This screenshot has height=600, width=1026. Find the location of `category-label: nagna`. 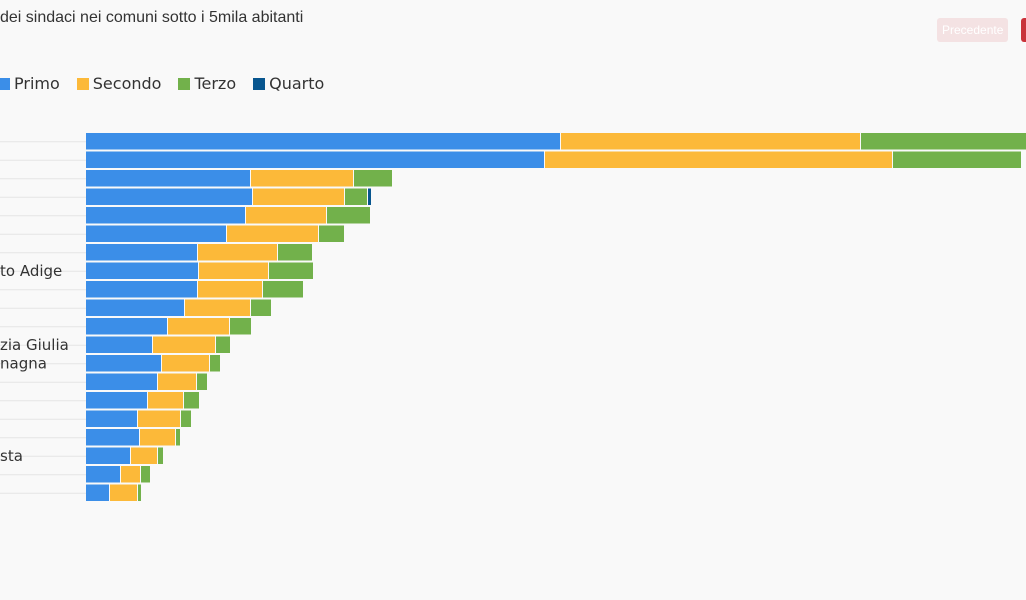

category-label: nagna is located at coordinates (23, 363).